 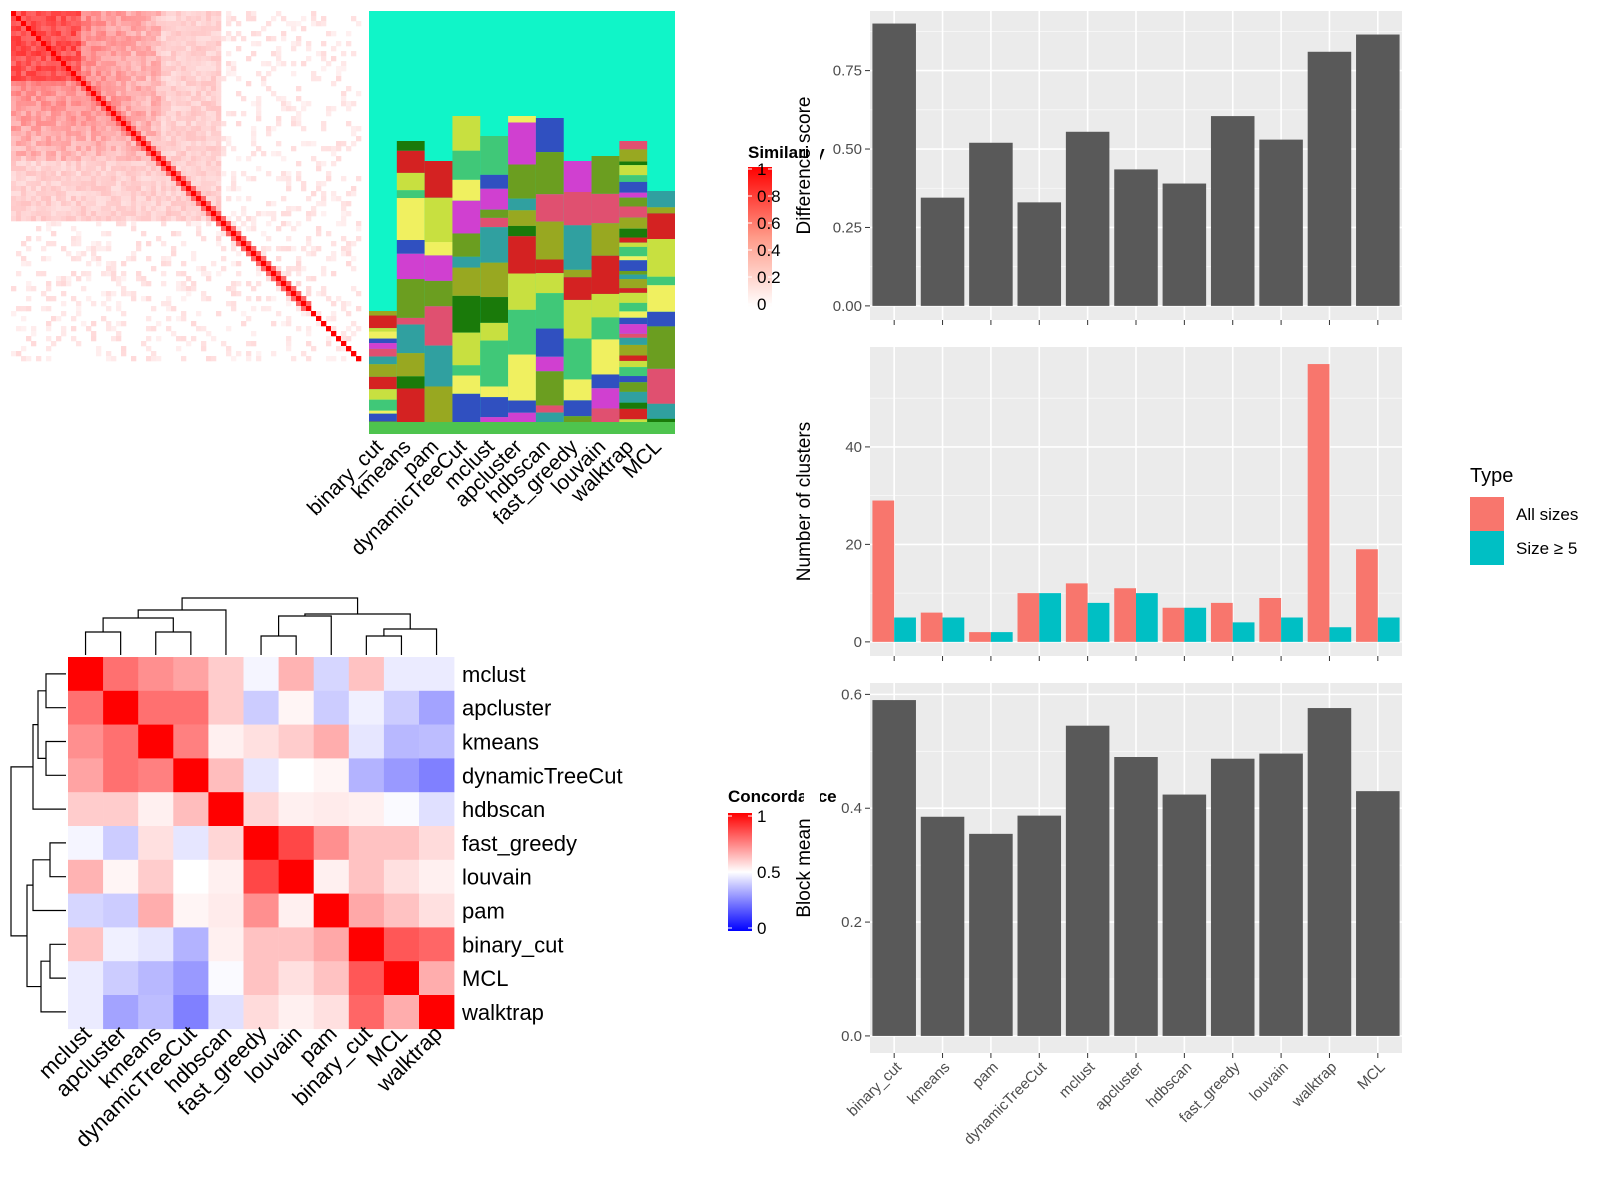 I want to click on bar-binary_cut, so click(x=894, y=868).